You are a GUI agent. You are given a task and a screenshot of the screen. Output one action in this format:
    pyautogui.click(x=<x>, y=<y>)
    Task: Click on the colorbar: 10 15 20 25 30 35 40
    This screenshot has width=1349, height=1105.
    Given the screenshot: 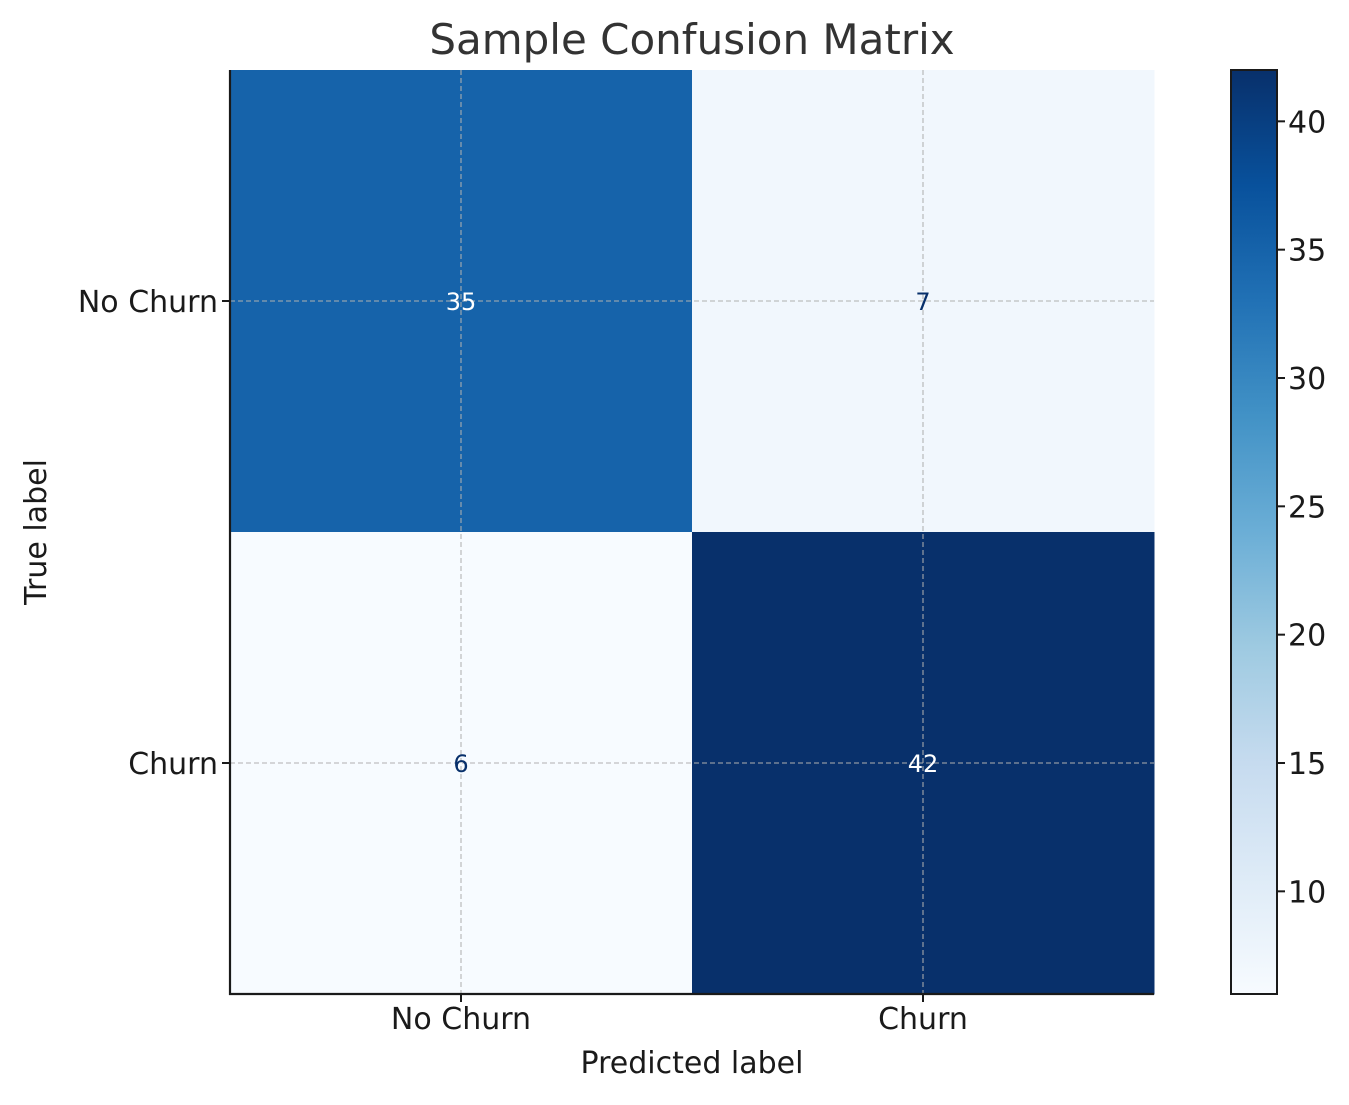 What is the action you would take?
    pyautogui.click(x=1278, y=532)
    